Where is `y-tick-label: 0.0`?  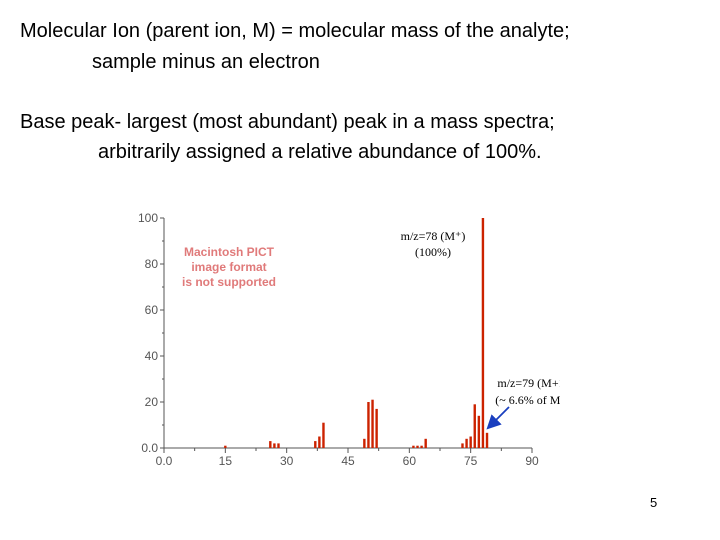
y-tick-label: 0.0 is located at coordinates (149, 448).